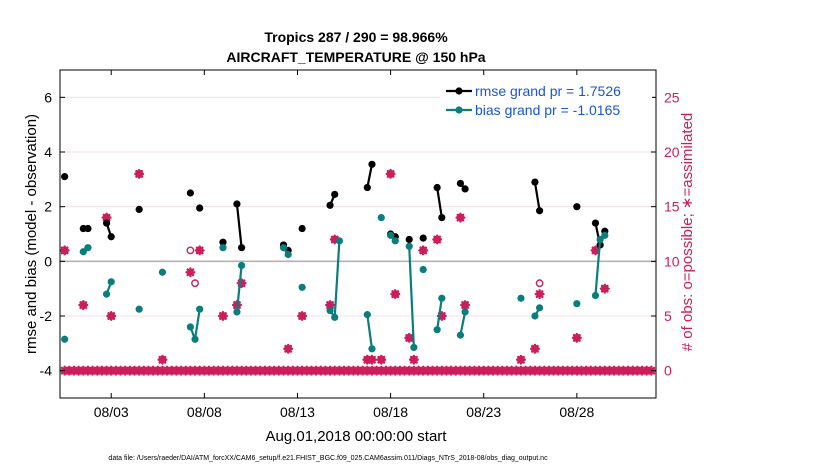 This screenshot has width=830, height=470. What do you see at coordinates (204, 412) in the screenshot?
I see `x-tick-label-1: 08/08` at bounding box center [204, 412].